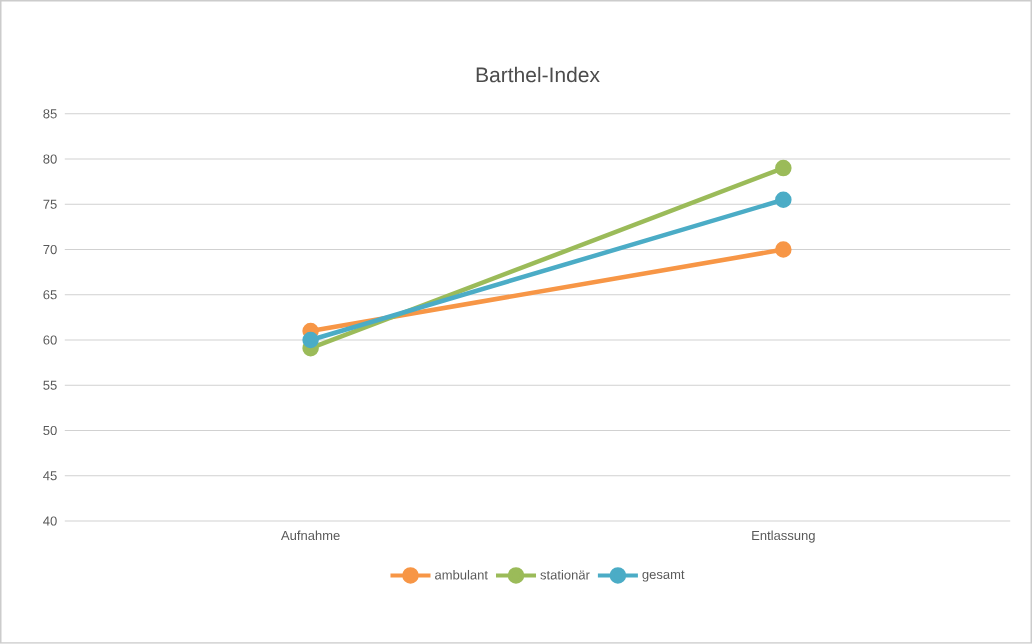  I want to click on y-tick-label: 75, so click(50, 204).